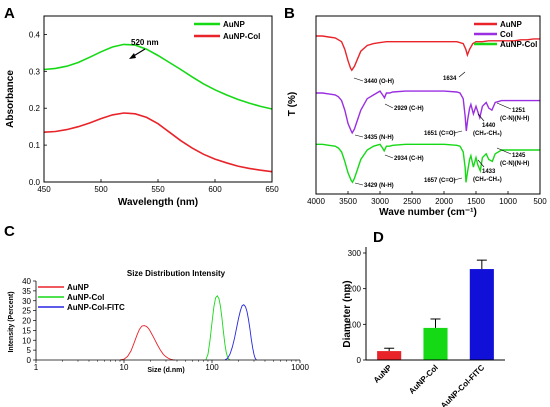  What do you see at coordinates (481, 314) in the screenshot?
I see `bar-aunp-col-fitc` at bounding box center [481, 314].